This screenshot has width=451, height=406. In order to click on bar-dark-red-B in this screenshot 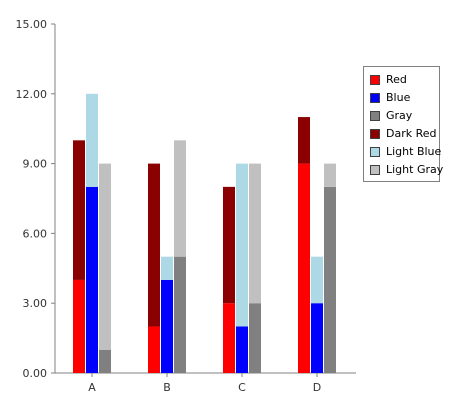, I will do `click(154, 245)`.